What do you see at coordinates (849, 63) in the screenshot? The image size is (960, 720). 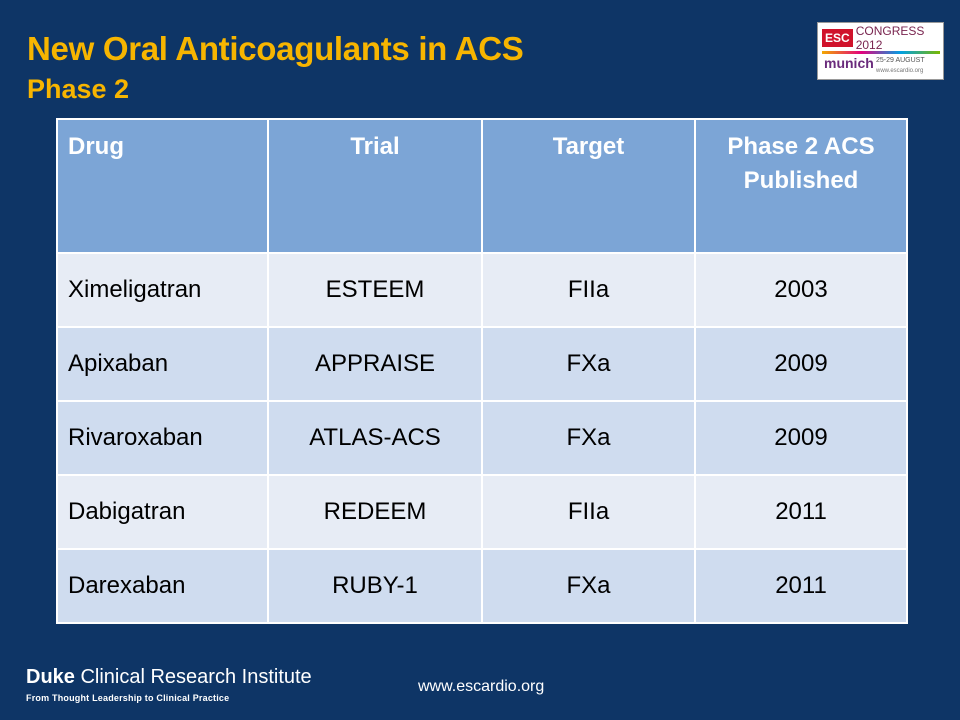 I see `logo-city-text: munich` at bounding box center [849, 63].